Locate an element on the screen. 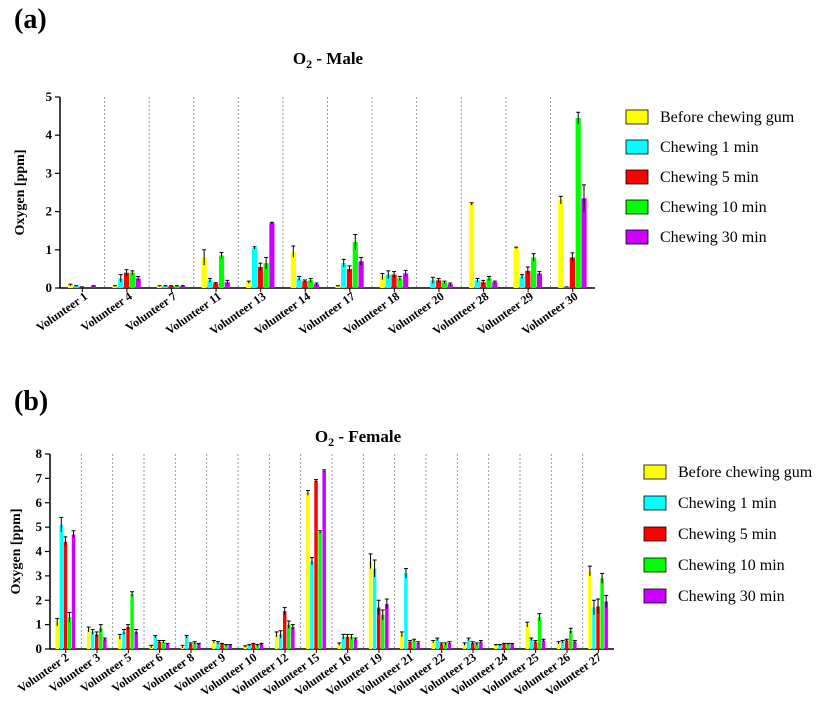  y-tick-label: 3 is located at coordinates (49, 172).